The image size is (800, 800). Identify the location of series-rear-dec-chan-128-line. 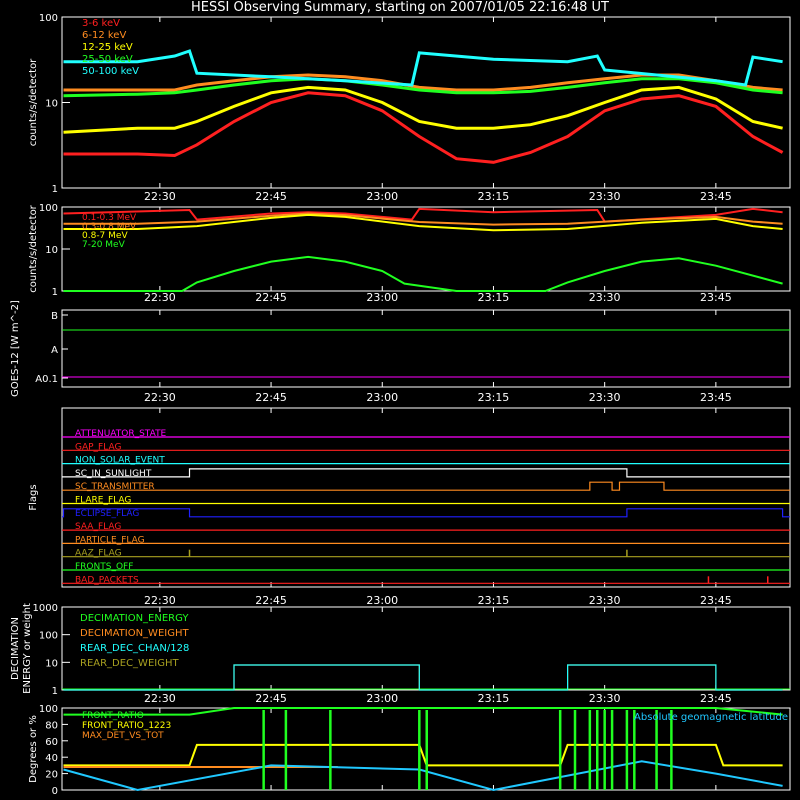
(423, 677).